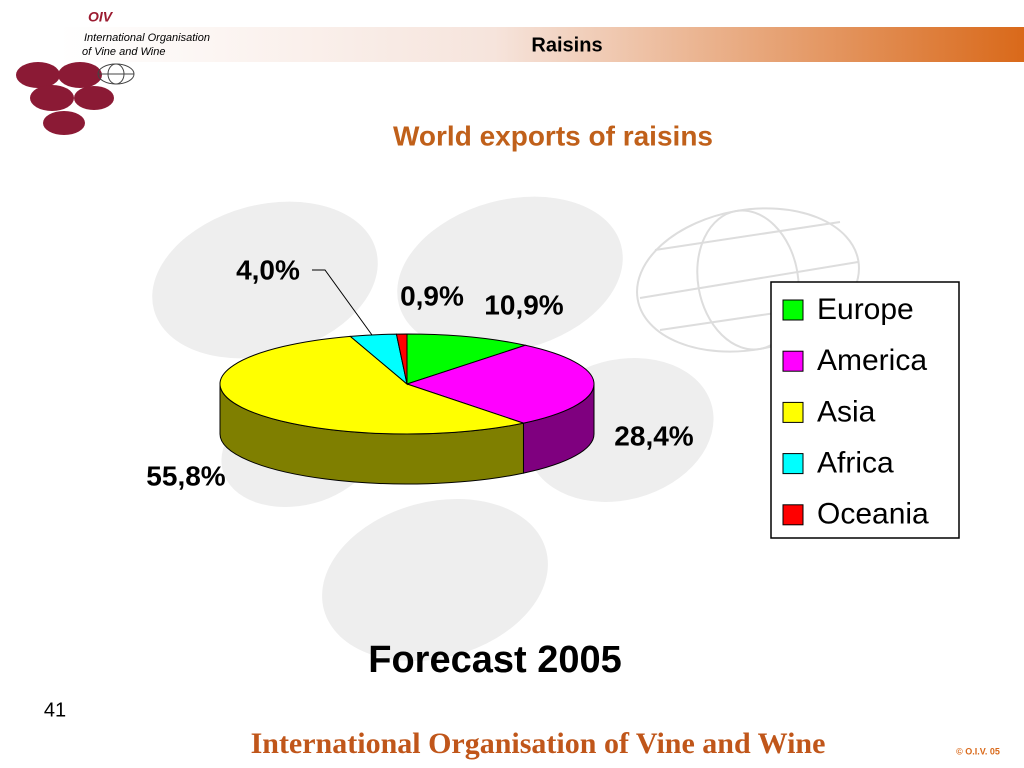 This screenshot has height=768, width=1024. I want to click on section-title: Raisins, so click(566, 45).